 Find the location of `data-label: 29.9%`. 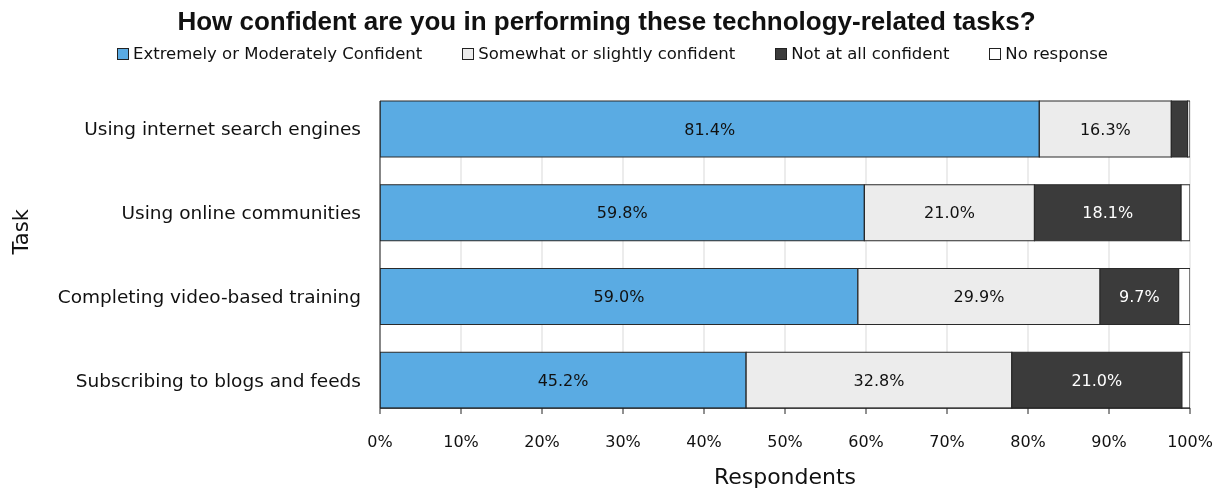

data-label: 29.9% is located at coordinates (979, 296).